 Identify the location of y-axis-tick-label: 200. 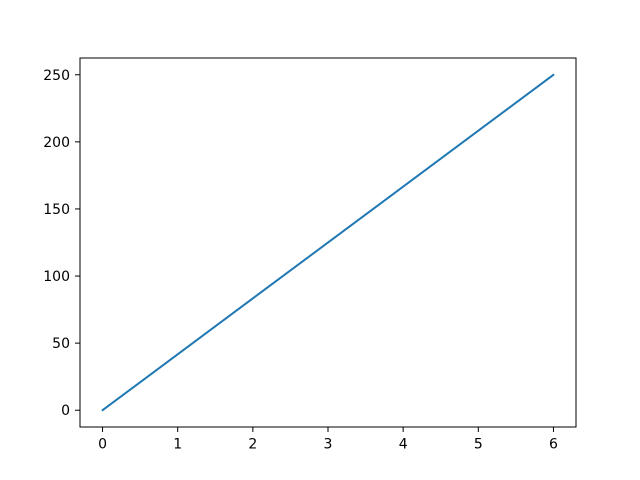
(56, 143).